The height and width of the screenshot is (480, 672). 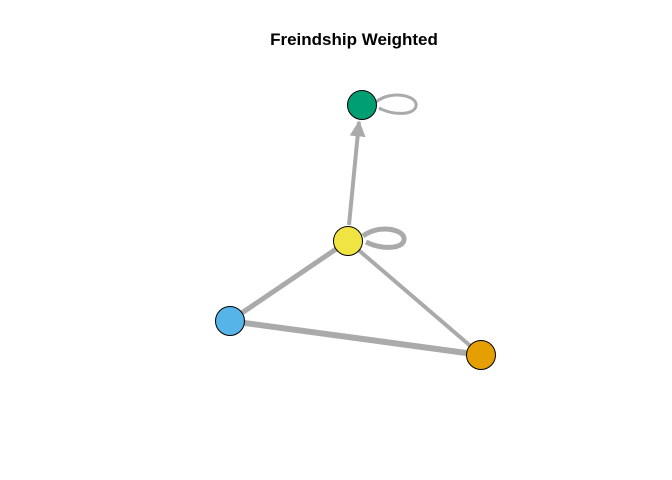 I want to click on self-loop-green, so click(x=396, y=104).